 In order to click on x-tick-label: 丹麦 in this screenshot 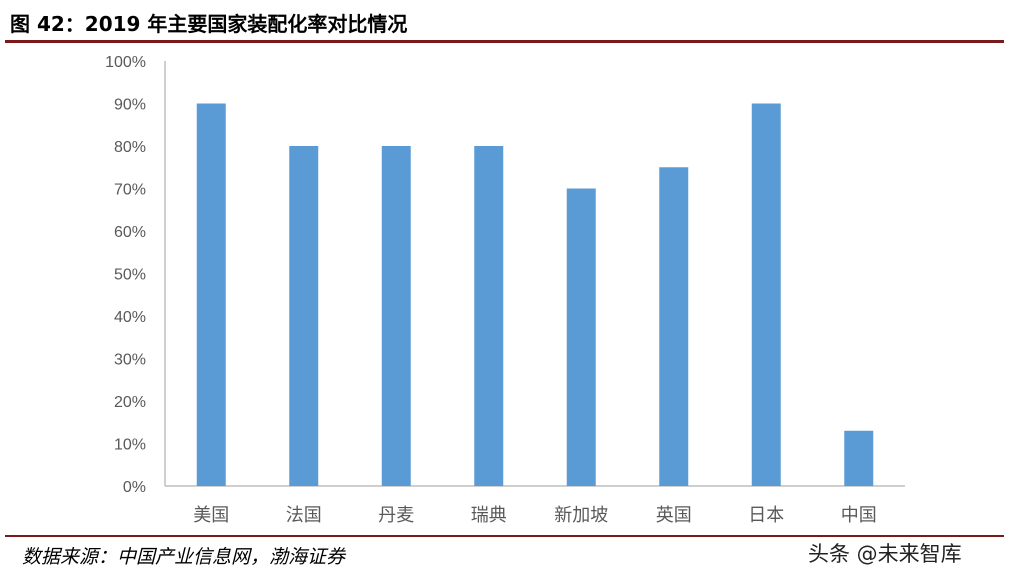, I will do `click(396, 515)`.